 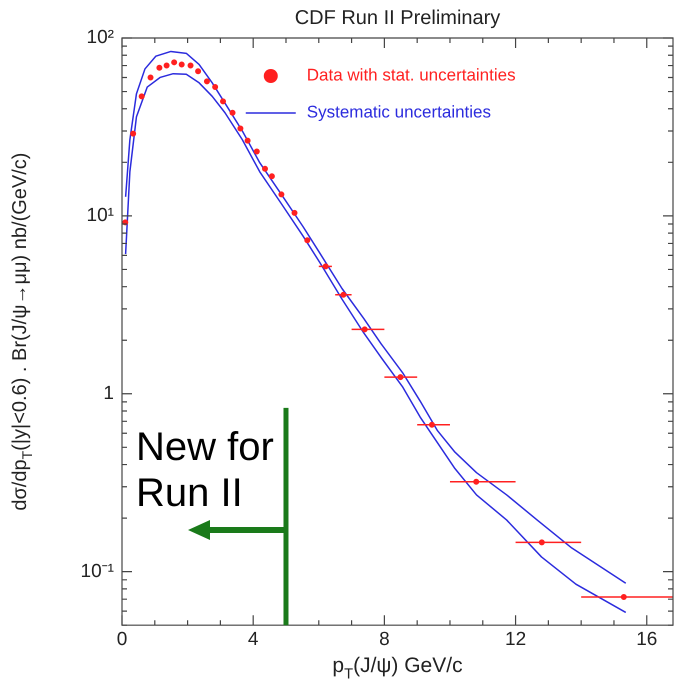 What do you see at coordinates (647, 639) in the screenshot?
I see `x-tick-label: 16` at bounding box center [647, 639].